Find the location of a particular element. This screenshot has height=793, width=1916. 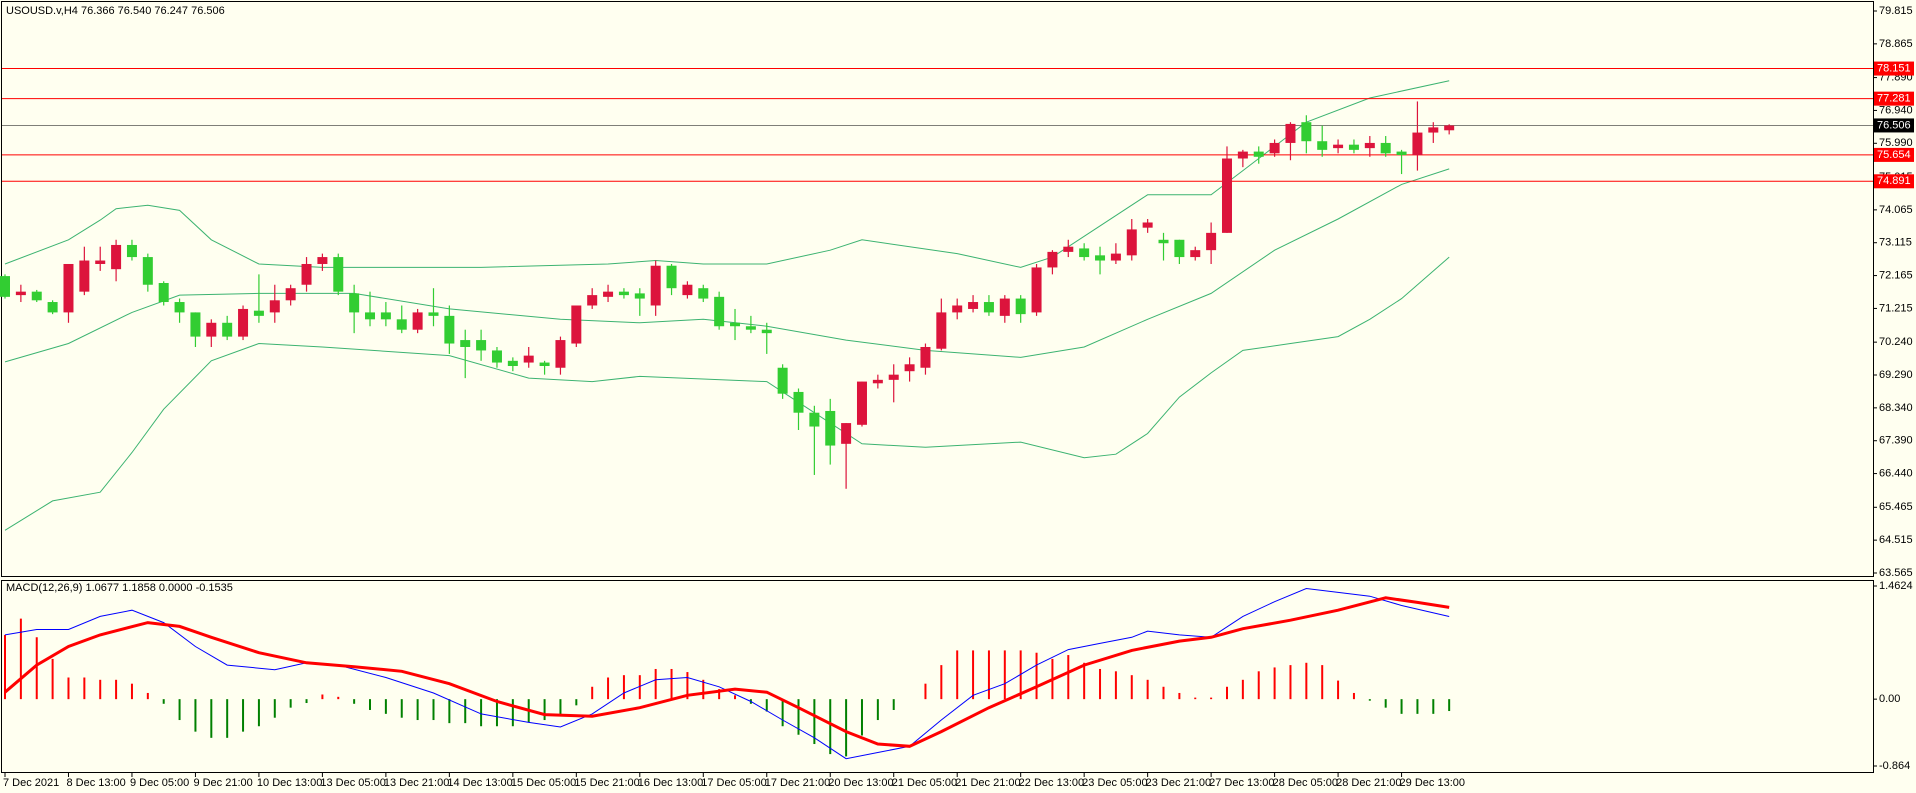

x-tick-label: 13 Dec 05:00 is located at coordinates (352, 783).